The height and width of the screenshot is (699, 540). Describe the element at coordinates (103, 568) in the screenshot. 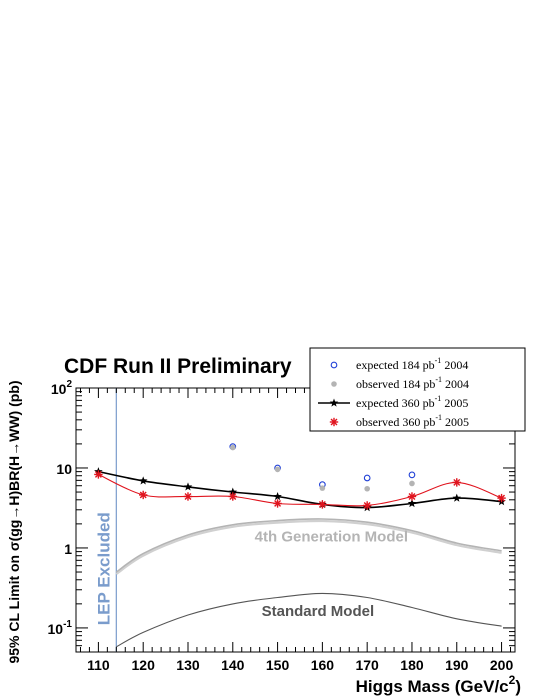

I see `lep-excluded-label: LEP Excluded` at that location.